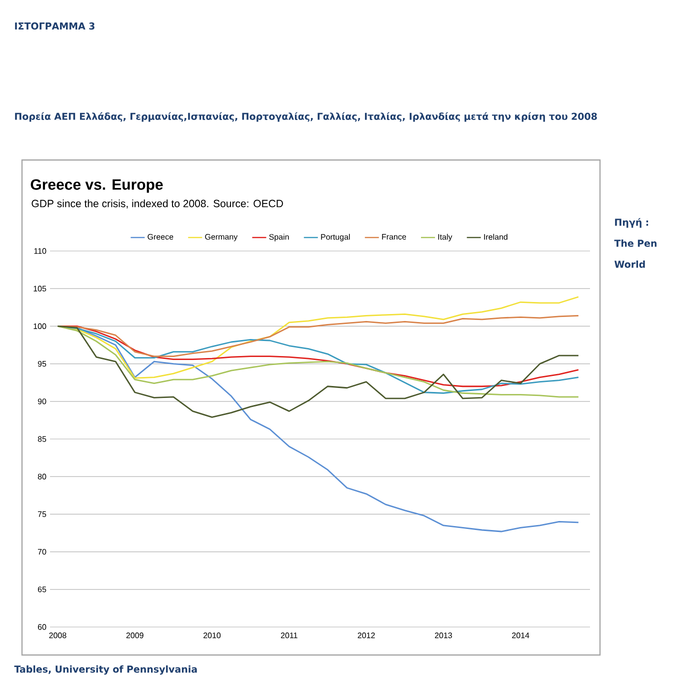 The image size is (690, 688). I want to click on y-tick-label: 60, so click(42, 627).